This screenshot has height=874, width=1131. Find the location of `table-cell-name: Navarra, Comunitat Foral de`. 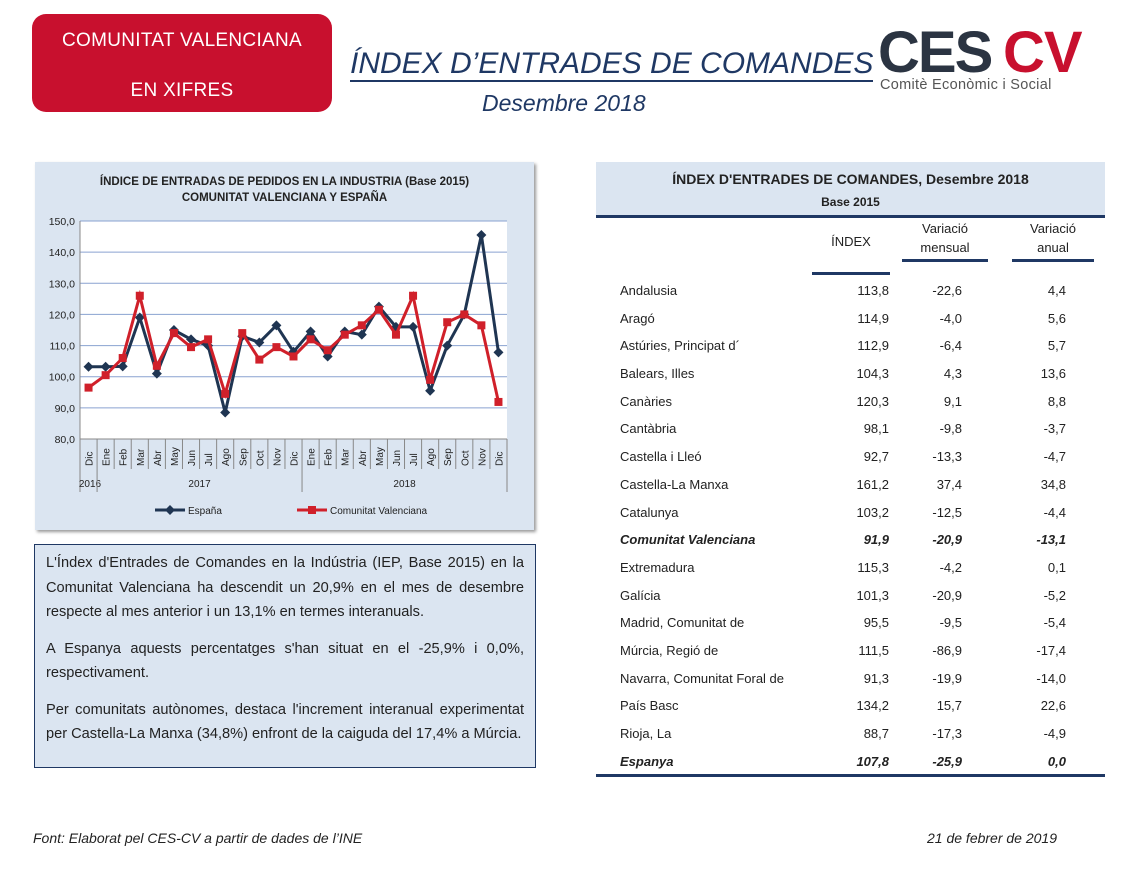

table-cell-name: Navarra, Comunitat Foral de is located at coordinates (702, 678).